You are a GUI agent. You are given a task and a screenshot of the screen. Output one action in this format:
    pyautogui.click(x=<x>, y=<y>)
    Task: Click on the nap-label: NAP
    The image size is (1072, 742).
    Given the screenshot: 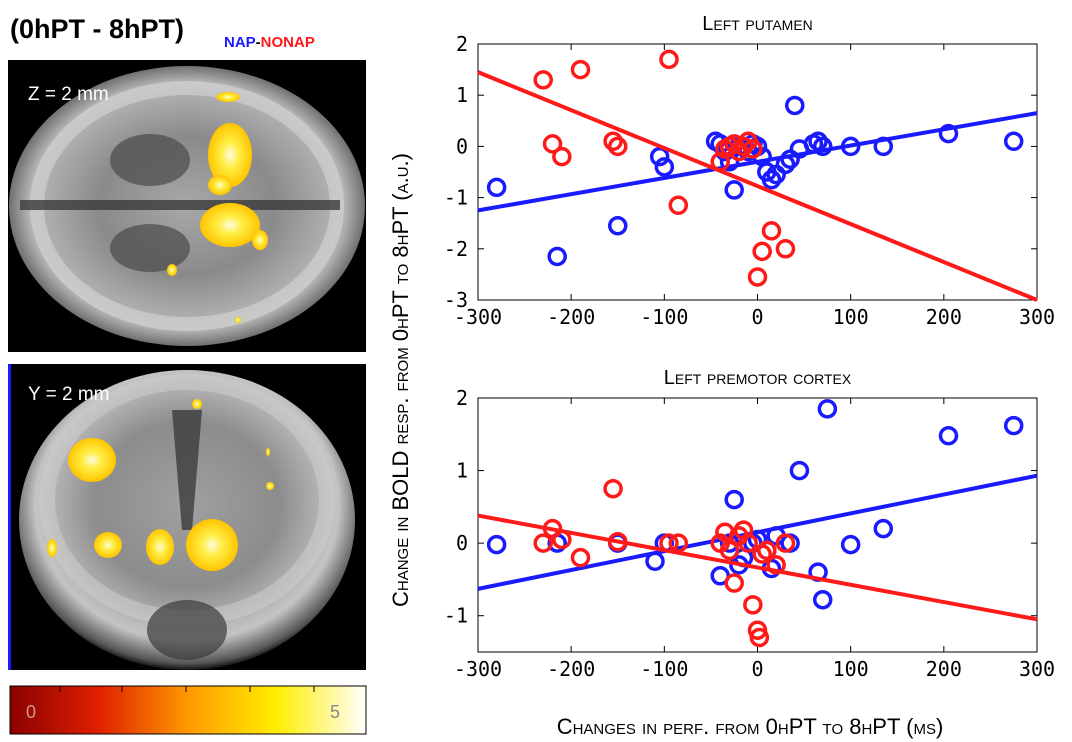 What is the action you would take?
    pyautogui.click(x=240, y=42)
    